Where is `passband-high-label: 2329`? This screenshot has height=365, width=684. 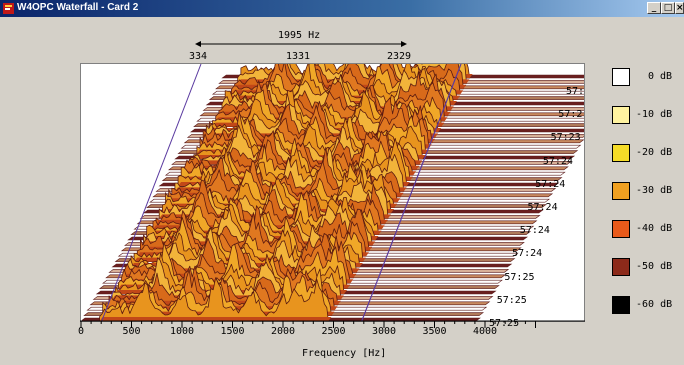
passband-high-label: 2329 is located at coordinates (399, 56).